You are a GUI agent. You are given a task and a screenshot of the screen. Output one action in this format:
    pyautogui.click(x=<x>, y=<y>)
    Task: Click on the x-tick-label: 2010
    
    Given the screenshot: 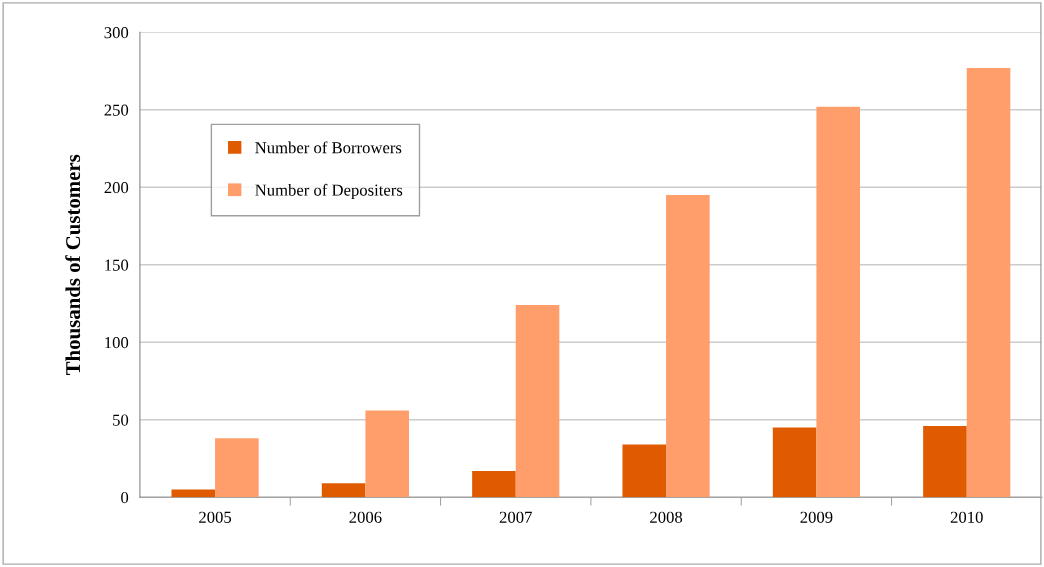 What is the action you would take?
    pyautogui.click(x=966, y=517)
    